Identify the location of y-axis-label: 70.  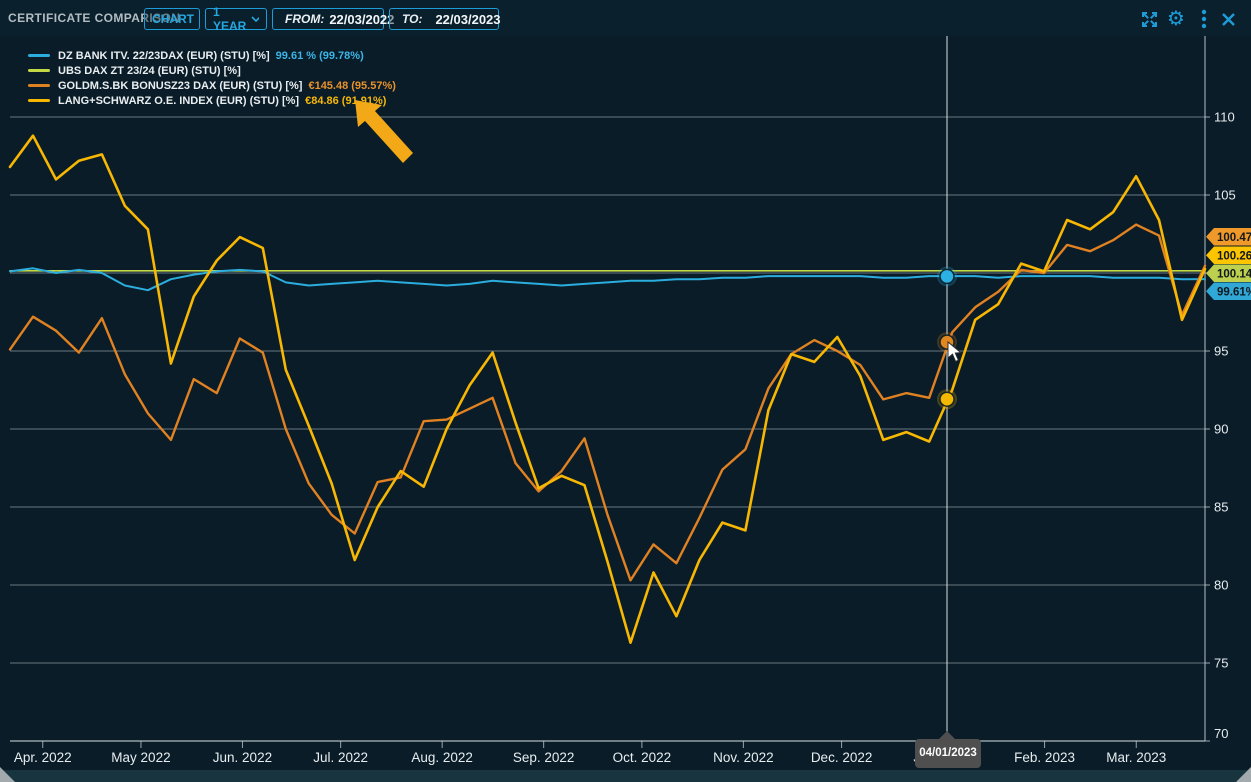
(1221, 733).